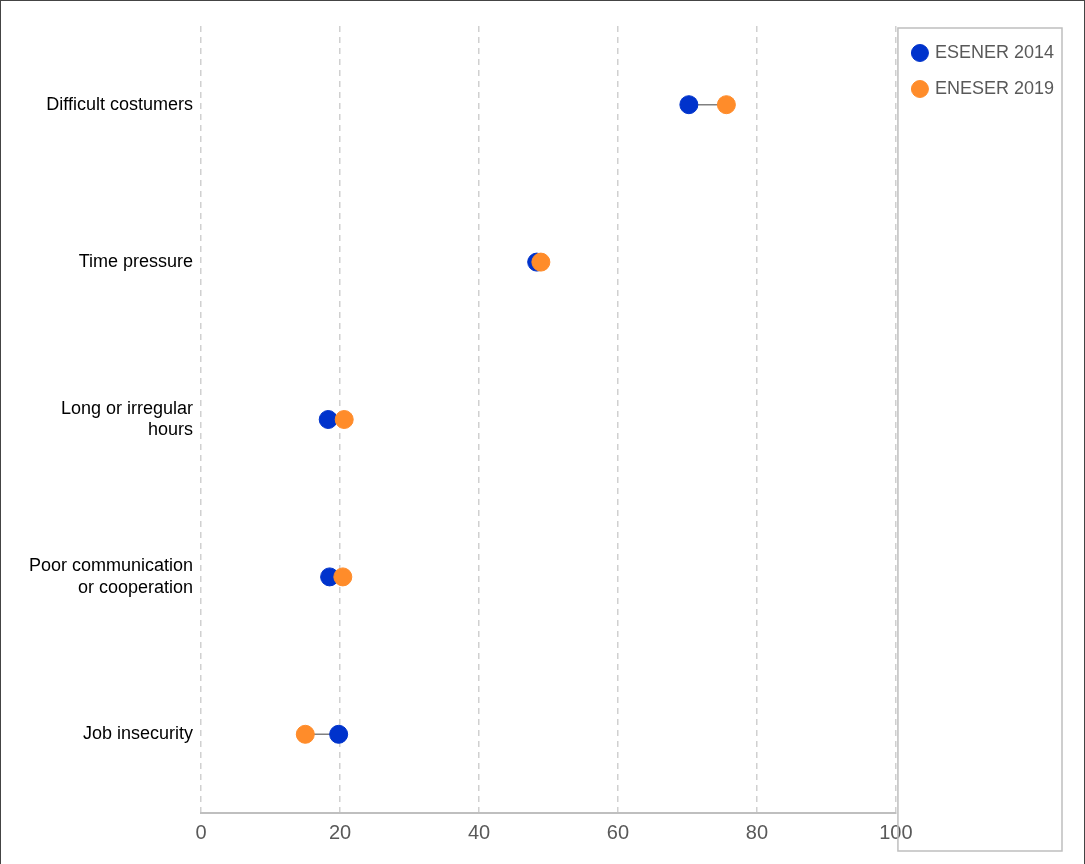  What do you see at coordinates (479, 831) in the screenshot?
I see `x-tick-label: 40` at bounding box center [479, 831].